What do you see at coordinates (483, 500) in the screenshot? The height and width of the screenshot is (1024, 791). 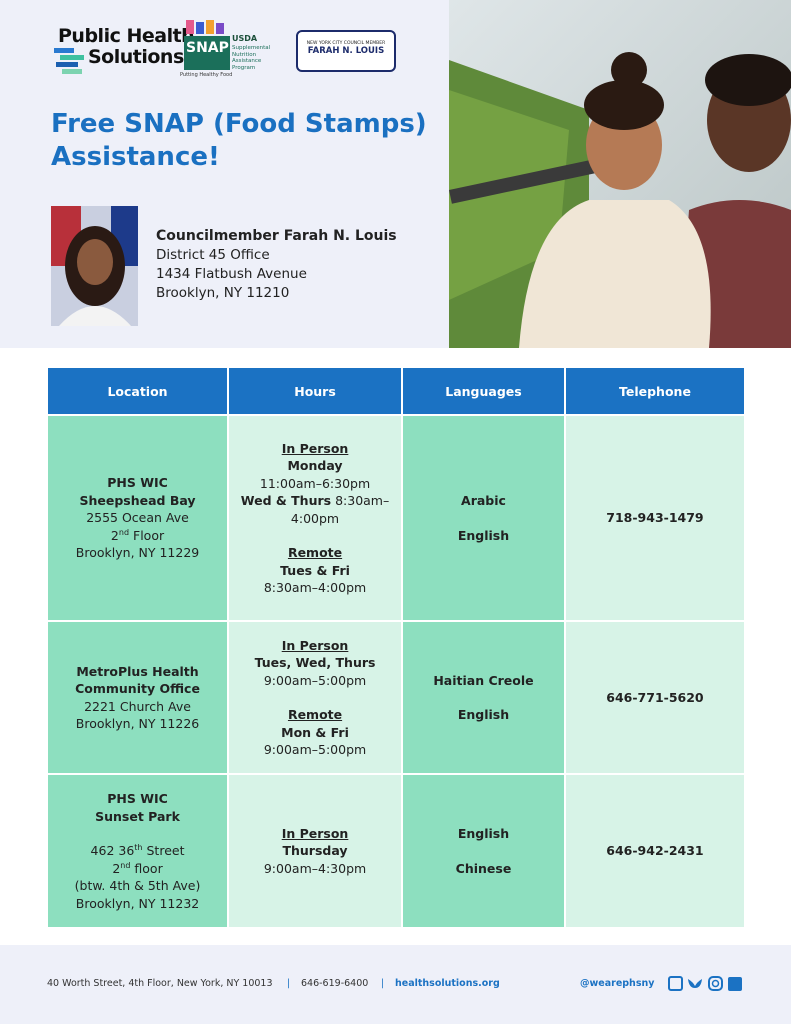 I see `language: Arabic` at bounding box center [483, 500].